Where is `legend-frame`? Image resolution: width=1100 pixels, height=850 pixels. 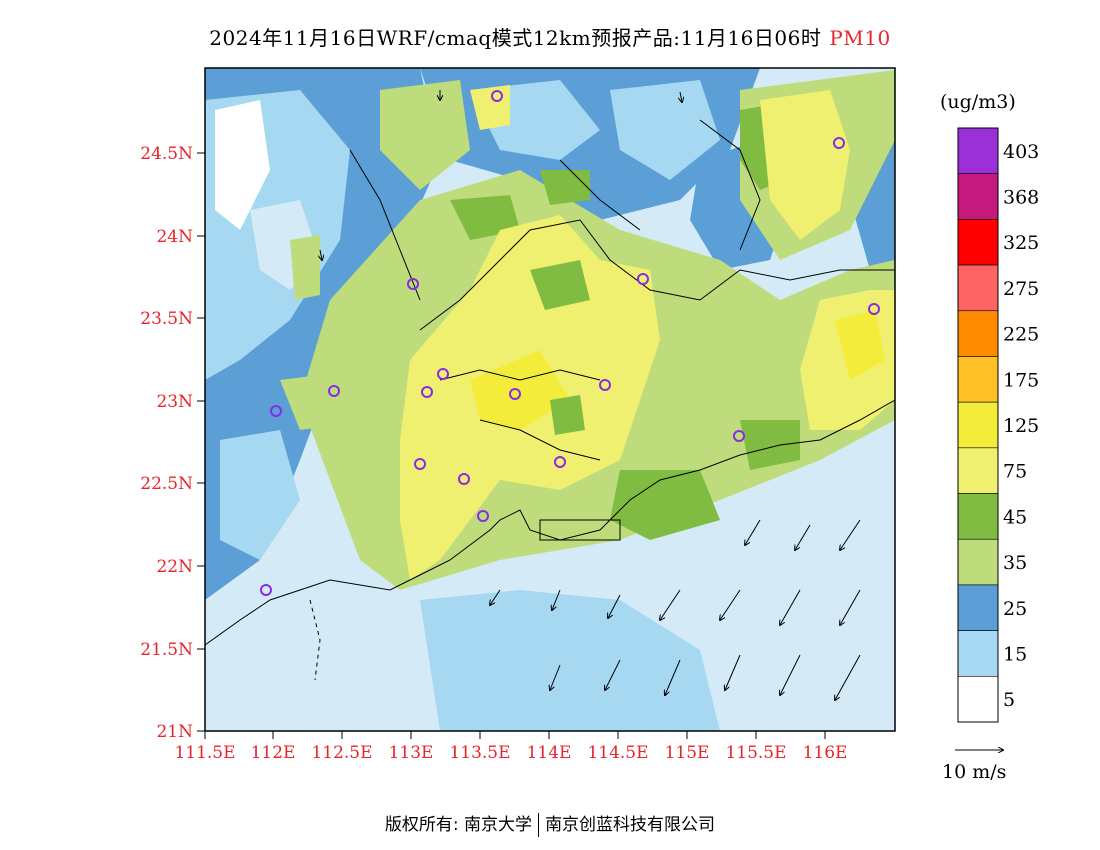 legend-frame is located at coordinates (978, 425).